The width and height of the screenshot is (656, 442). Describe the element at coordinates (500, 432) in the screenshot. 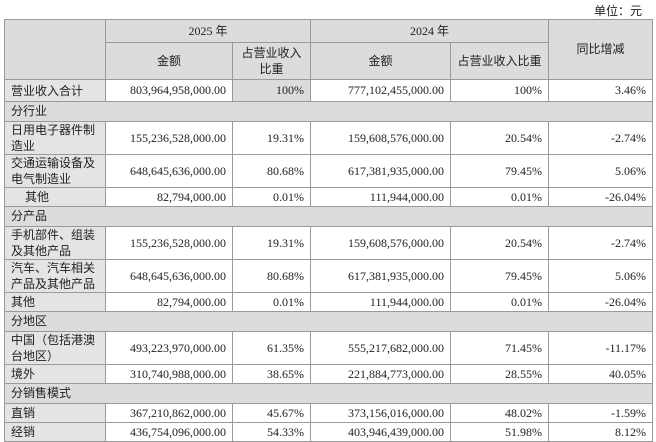

I see `ratio-2024: 51.98%` at that location.